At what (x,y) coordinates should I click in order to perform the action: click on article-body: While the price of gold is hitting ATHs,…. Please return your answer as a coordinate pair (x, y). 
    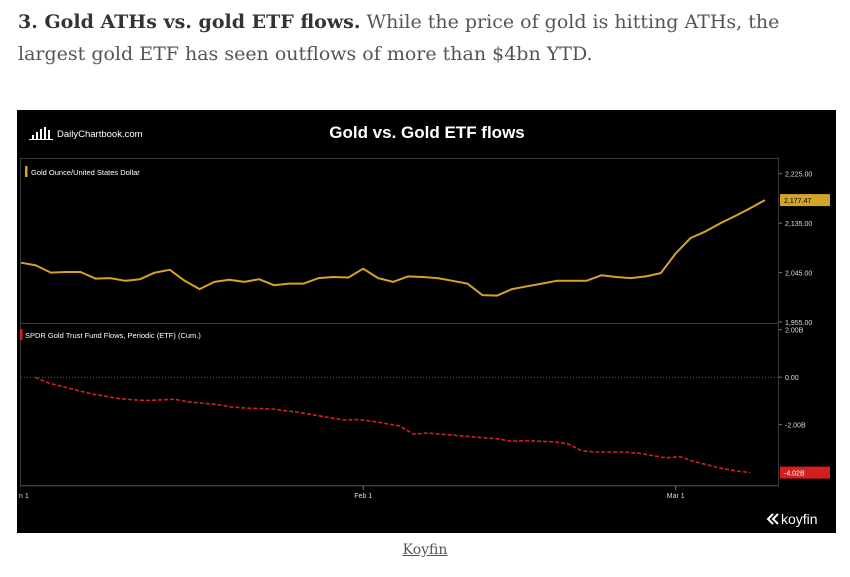
    Looking at the image, I should click on (399, 38).